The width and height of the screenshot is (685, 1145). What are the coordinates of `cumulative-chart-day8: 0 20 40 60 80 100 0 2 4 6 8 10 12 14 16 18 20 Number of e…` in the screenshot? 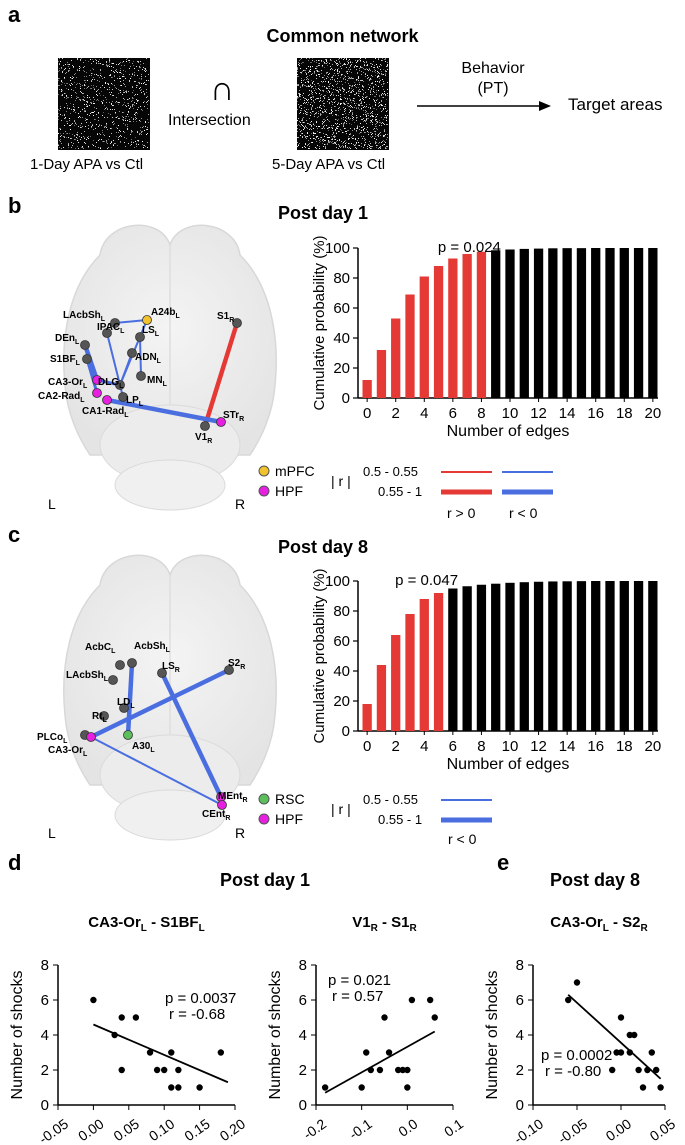 It's located at (486, 670).